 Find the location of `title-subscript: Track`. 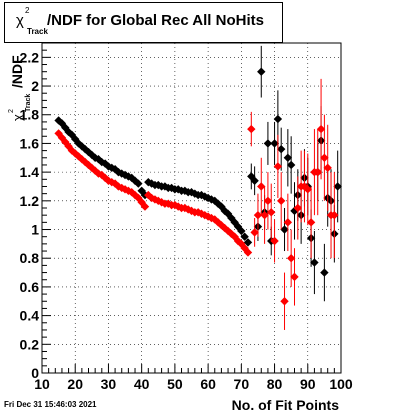

title-subscript: Track is located at coordinates (37, 31).